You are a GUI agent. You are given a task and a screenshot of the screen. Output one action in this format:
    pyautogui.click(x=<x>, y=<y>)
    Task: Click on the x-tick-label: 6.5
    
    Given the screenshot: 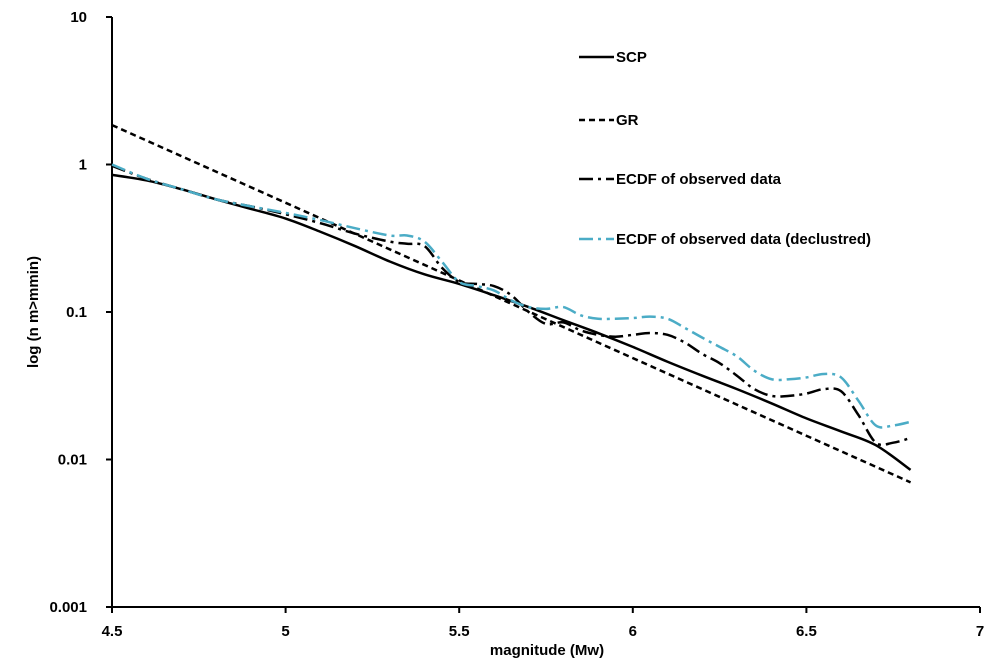 What is the action you would take?
    pyautogui.click(x=806, y=631)
    